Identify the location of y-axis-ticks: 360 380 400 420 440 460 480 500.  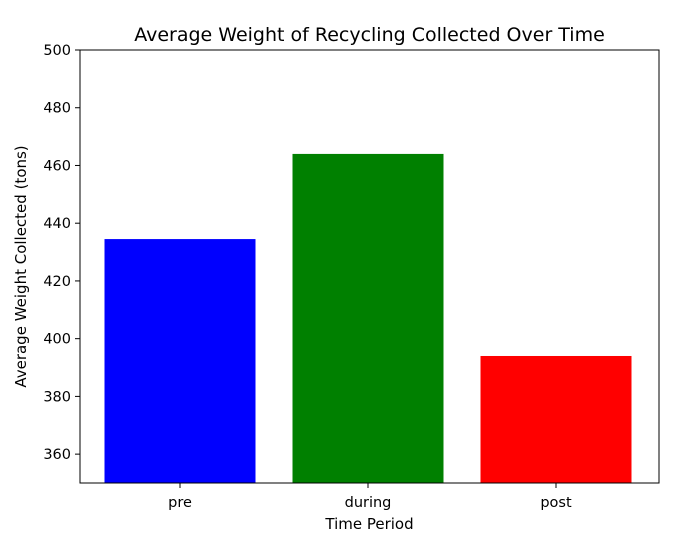
(61, 253).